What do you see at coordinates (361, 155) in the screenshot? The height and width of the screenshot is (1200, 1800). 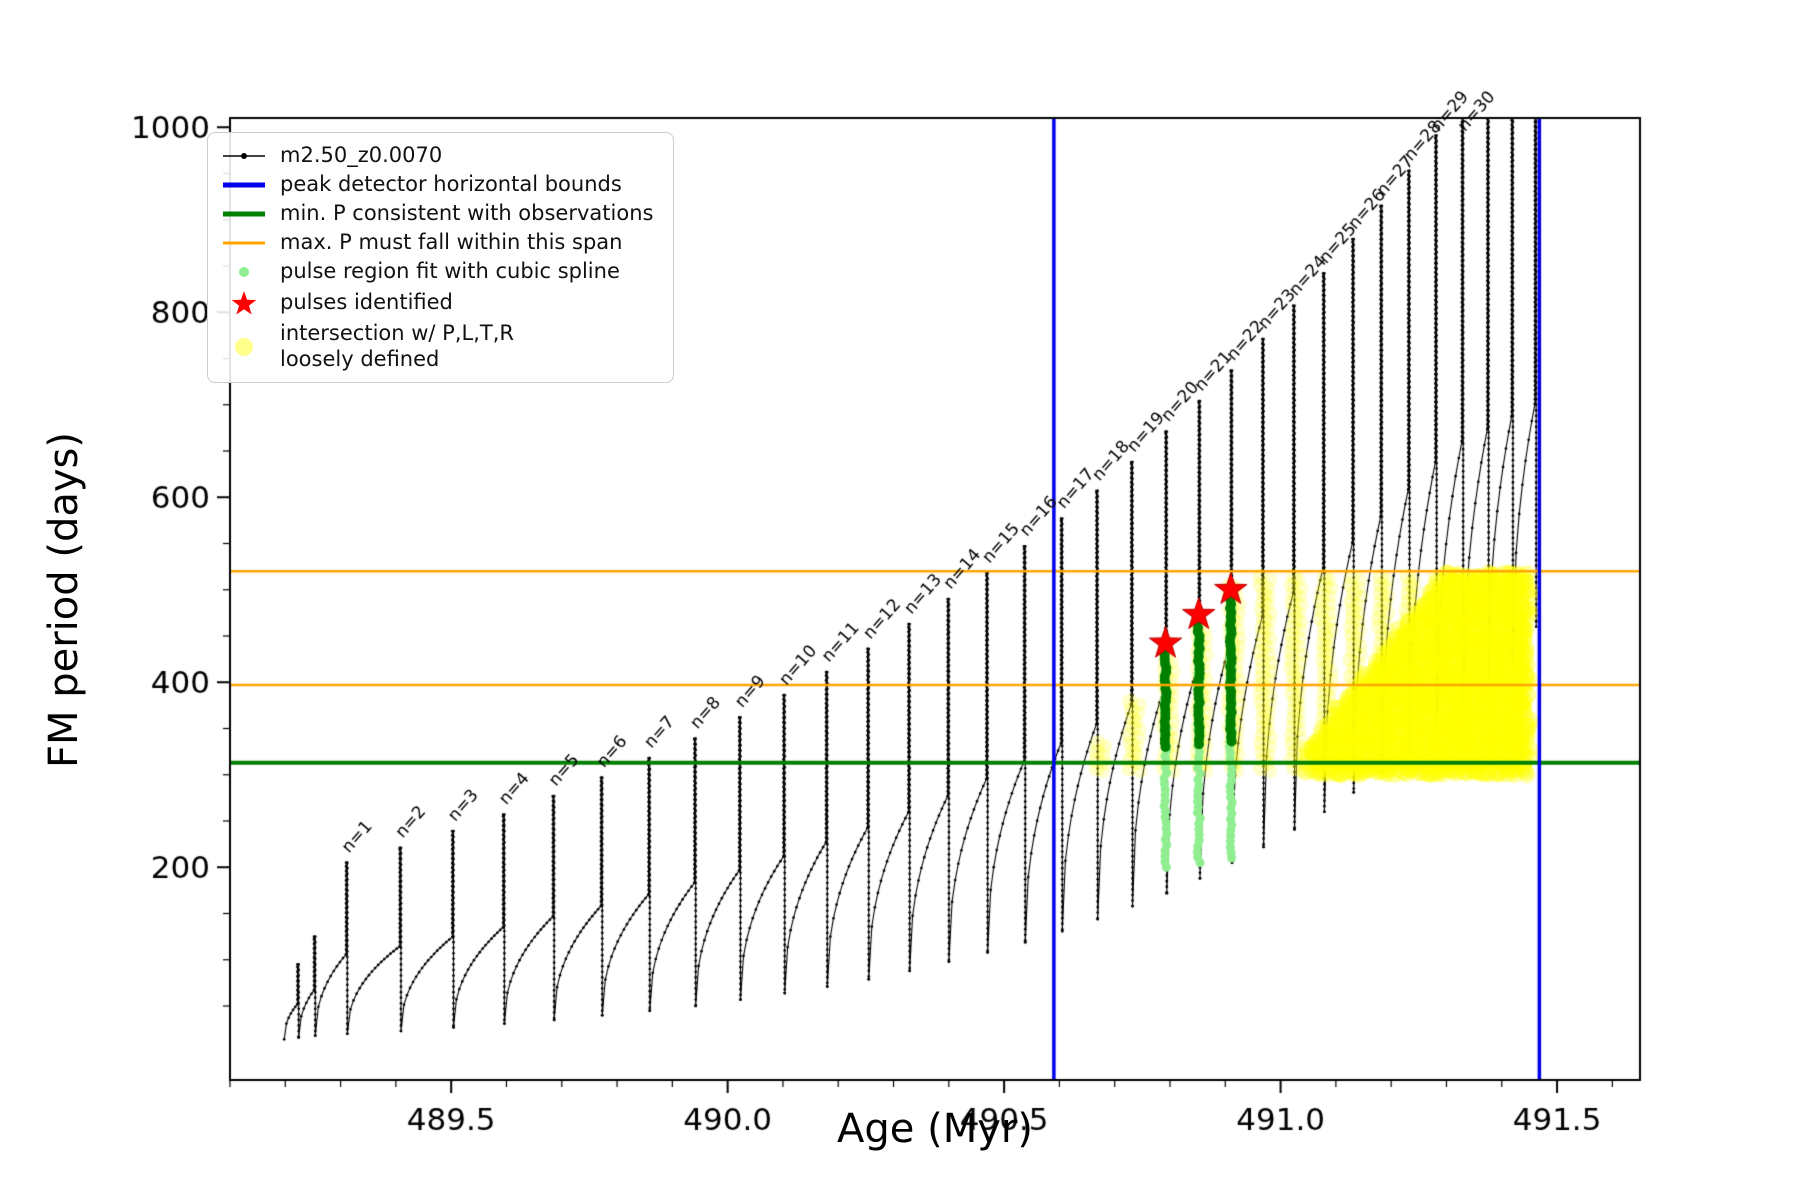 I see `legend-label-0: m2.50_z0.0070` at bounding box center [361, 155].